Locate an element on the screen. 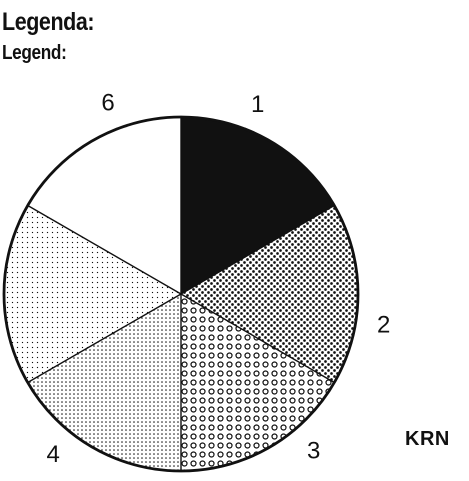  legend-subtitle: Legend: is located at coordinates (34, 53).